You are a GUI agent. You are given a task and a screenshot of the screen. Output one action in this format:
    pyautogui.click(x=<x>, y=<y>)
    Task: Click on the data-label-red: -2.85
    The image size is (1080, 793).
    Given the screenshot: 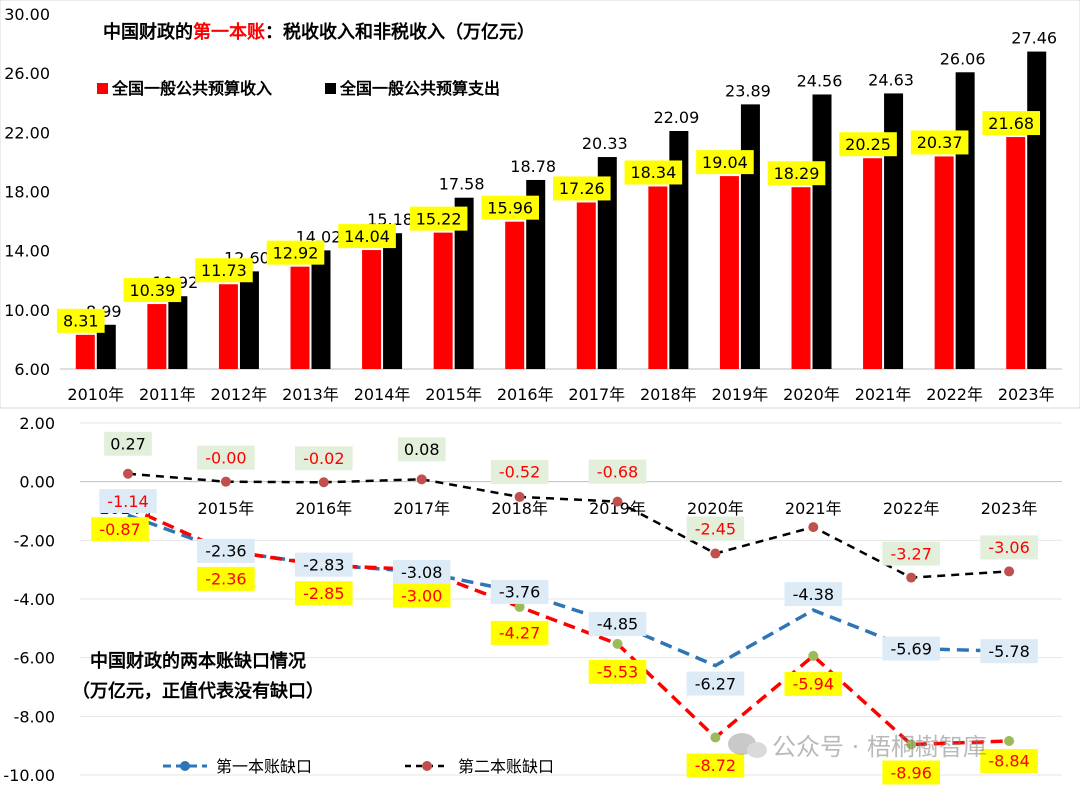 What is the action you would take?
    pyautogui.click(x=324, y=593)
    